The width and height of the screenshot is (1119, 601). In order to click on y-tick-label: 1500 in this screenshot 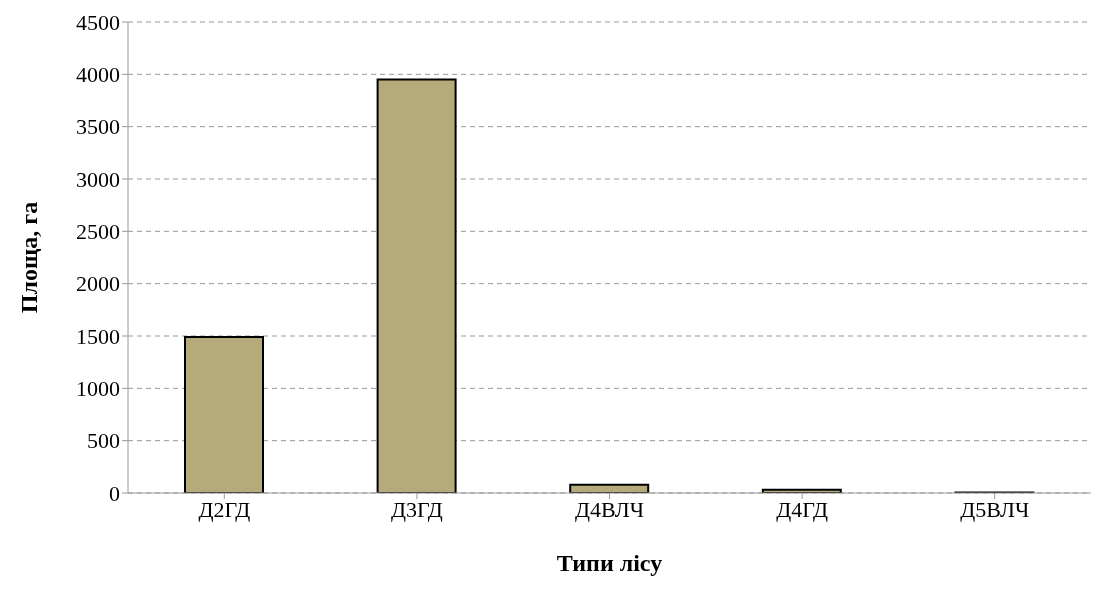, I will do `click(98, 336)`.